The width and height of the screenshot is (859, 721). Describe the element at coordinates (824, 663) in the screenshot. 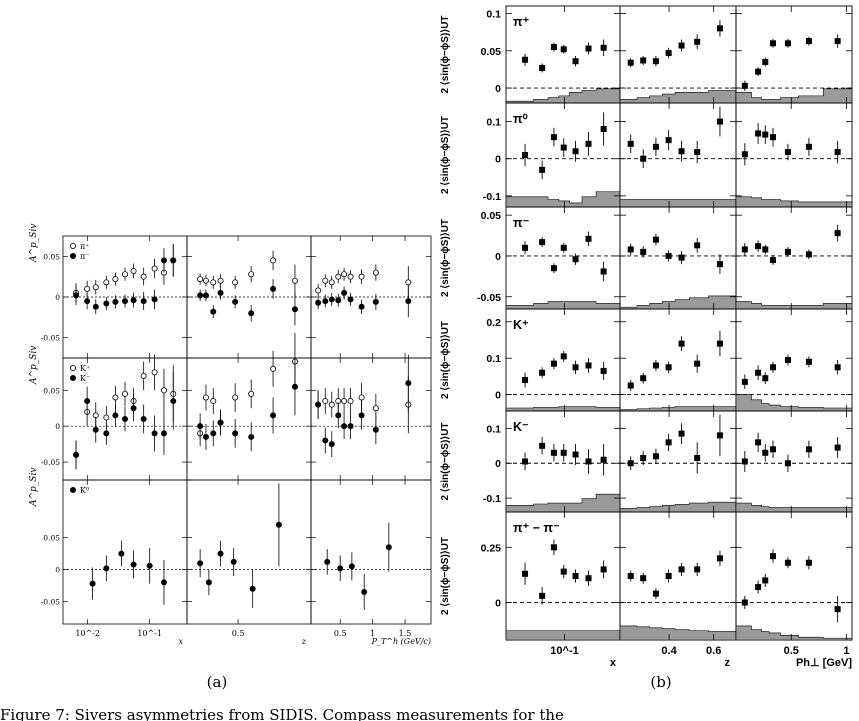

I see `x-axis-label: Ph⊥ [GeV]` at that location.